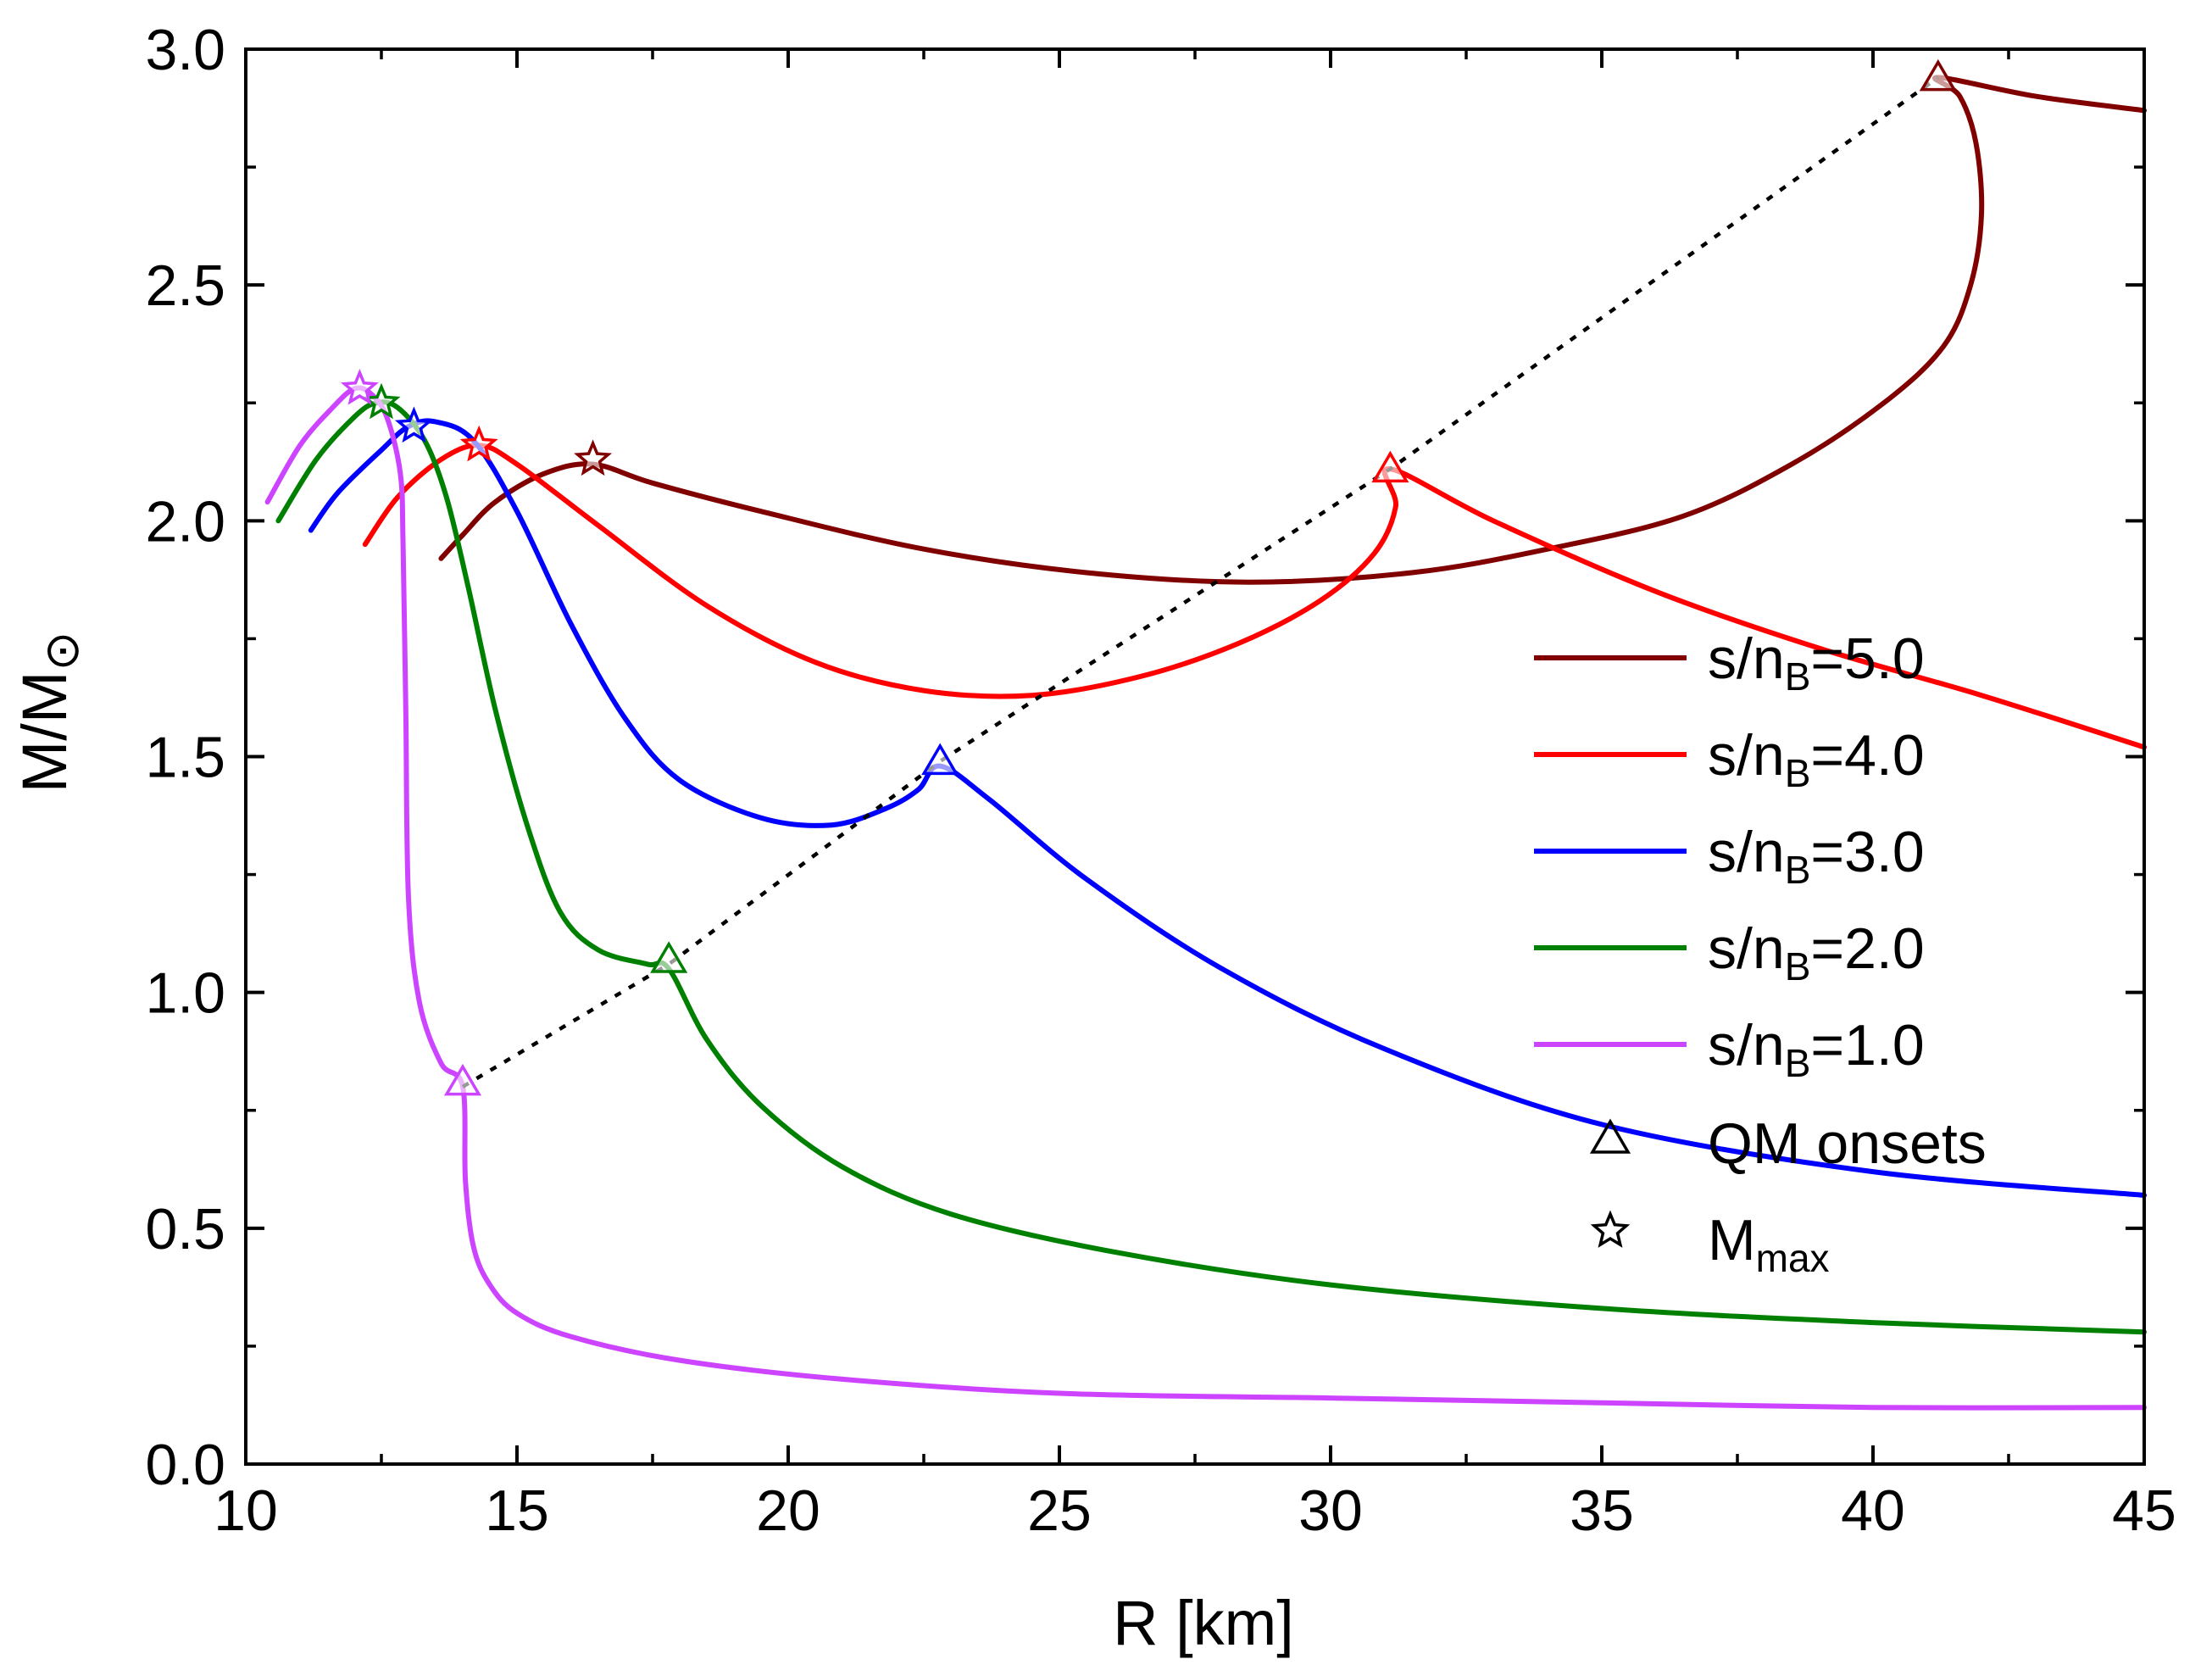  Describe the element at coordinates (1867, 1045) in the screenshot. I see `legend-label-s1-suffix: =1.0` at that location.